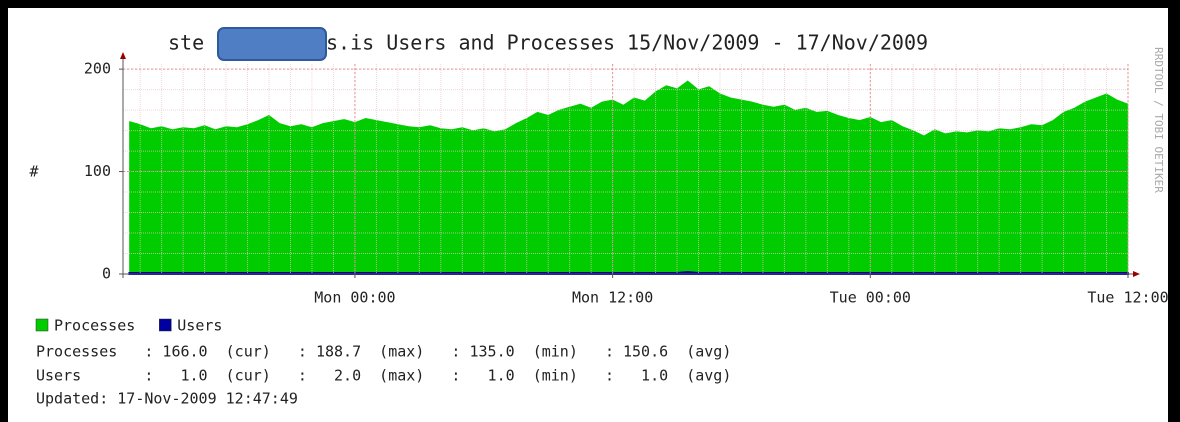 The height and width of the screenshot is (422, 1180). What do you see at coordinates (94, 326) in the screenshot?
I see `legend-label: Processes` at bounding box center [94, 326].